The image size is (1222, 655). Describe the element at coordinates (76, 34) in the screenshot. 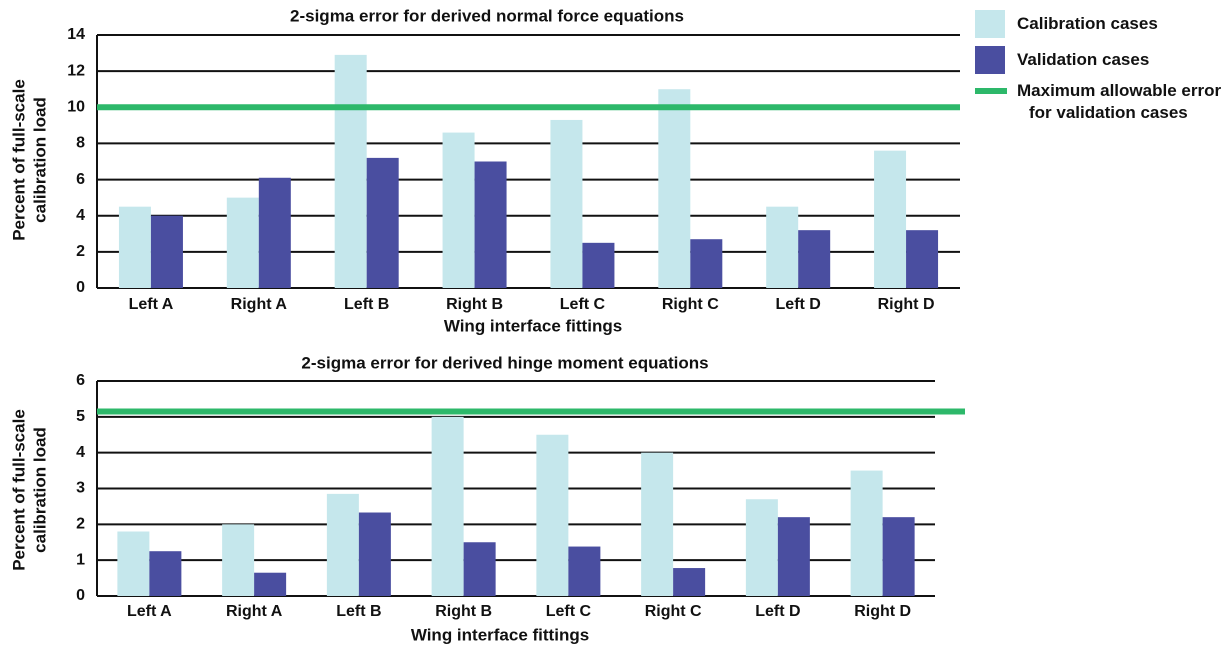

I see `y-tick-label: 14` at that location.